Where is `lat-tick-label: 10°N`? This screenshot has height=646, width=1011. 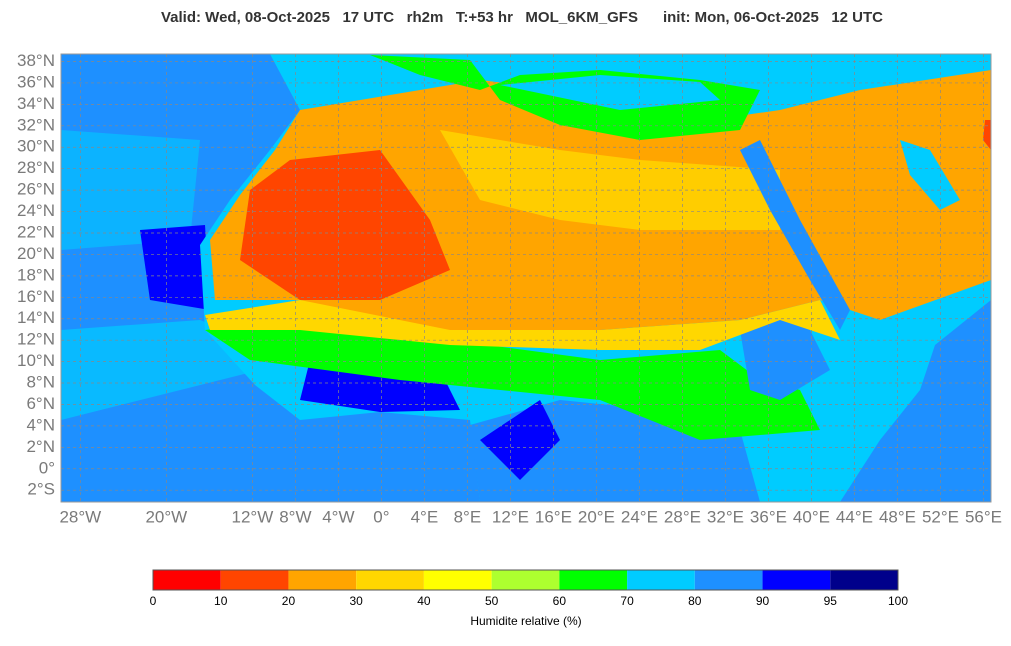 lat-tick-label: 10°N is located at coordinates (36, 360).